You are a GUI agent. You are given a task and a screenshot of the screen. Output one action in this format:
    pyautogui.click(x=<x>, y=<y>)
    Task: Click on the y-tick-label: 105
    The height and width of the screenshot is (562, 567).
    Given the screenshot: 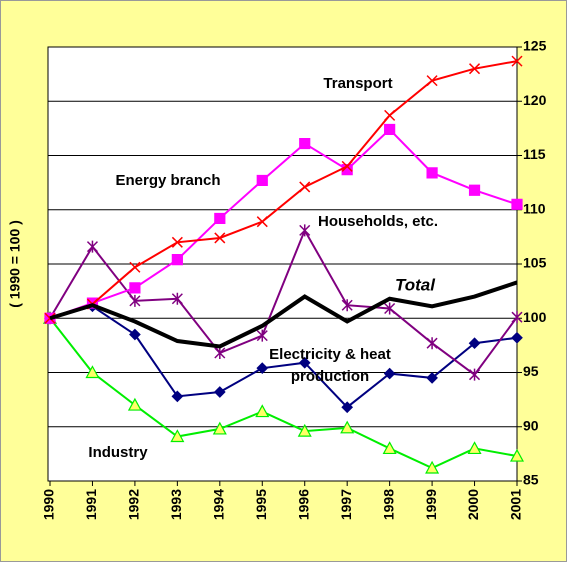 What is the action you would take?
    pyautogui.click(x=535, y=263)
    